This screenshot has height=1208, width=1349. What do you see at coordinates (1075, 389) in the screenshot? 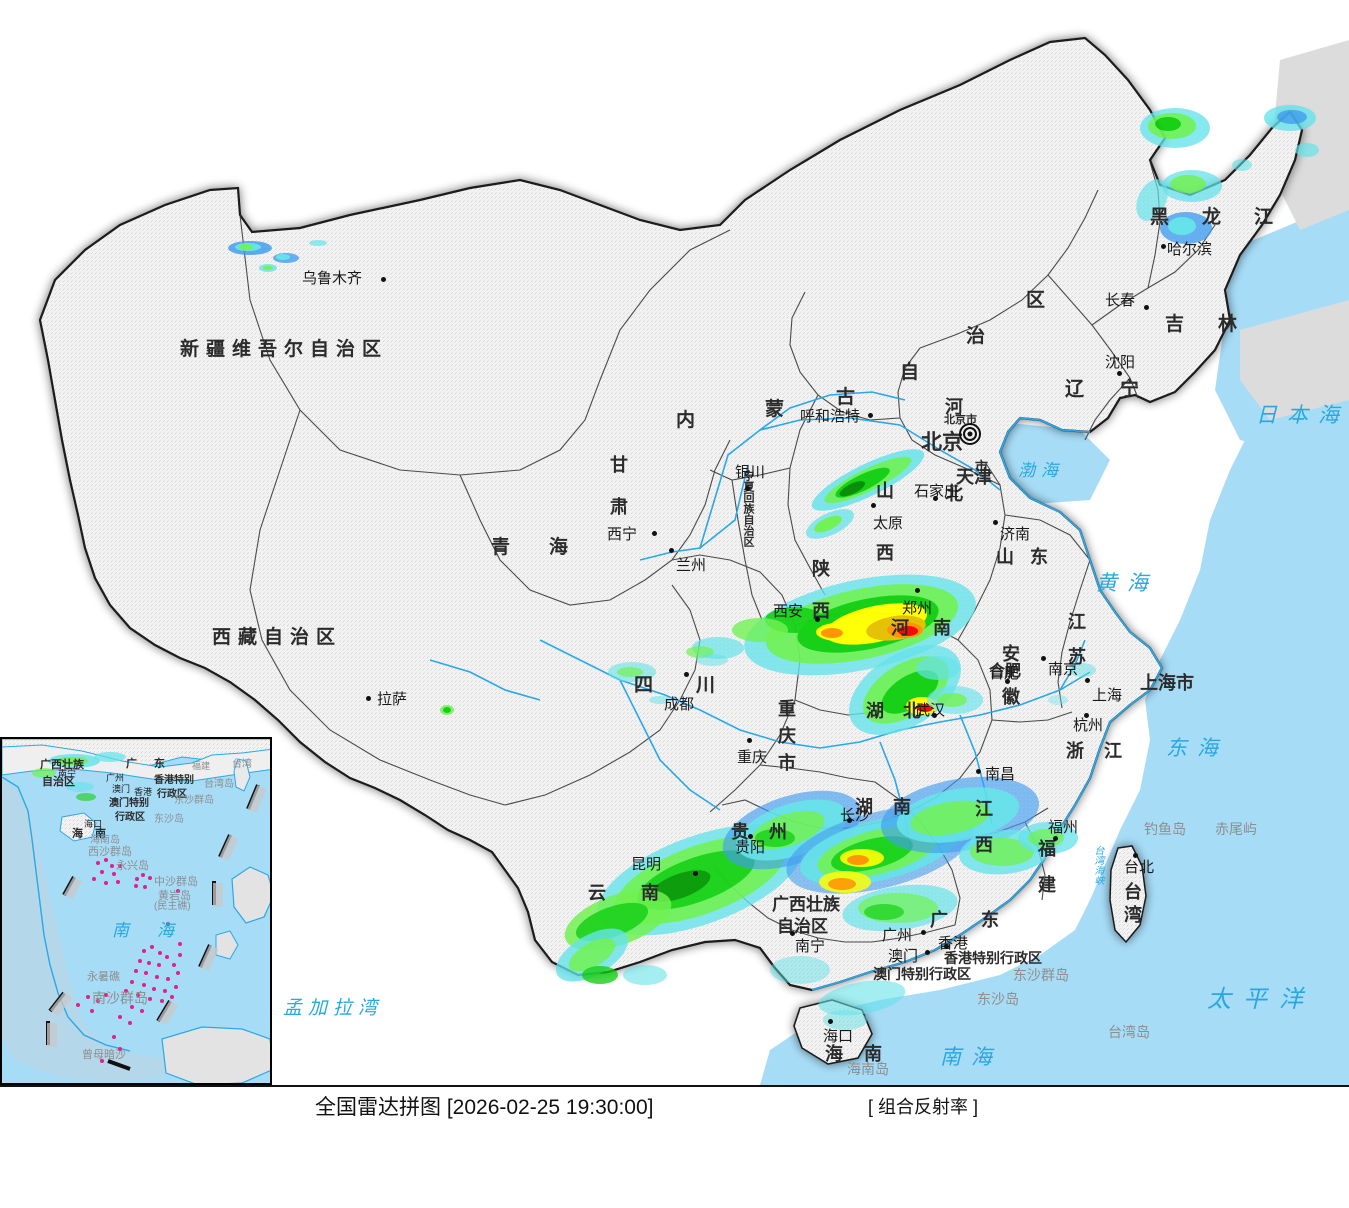
I see `map-label: 辽` at bounding box center [1075, 389].